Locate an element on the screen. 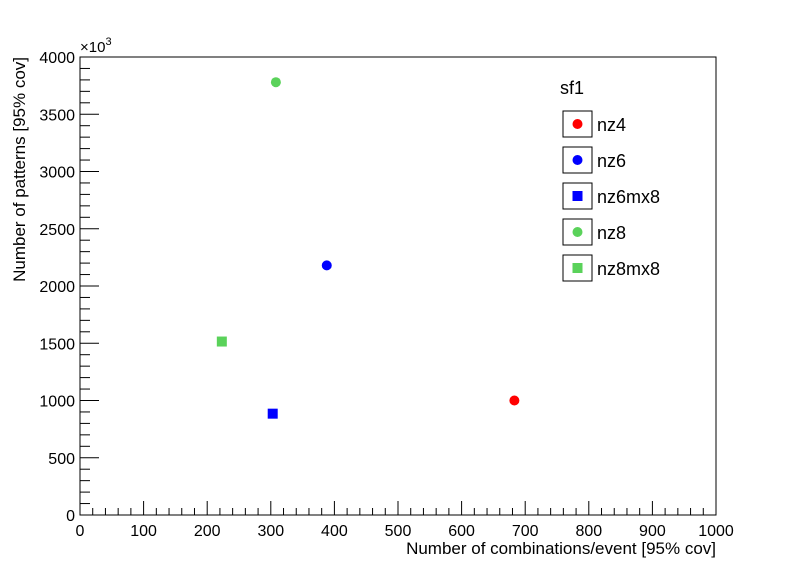 Image resolution: width=796 pixels, height=572 pixels. data-point-nz6mx8 is located at coordinates (272, 413).